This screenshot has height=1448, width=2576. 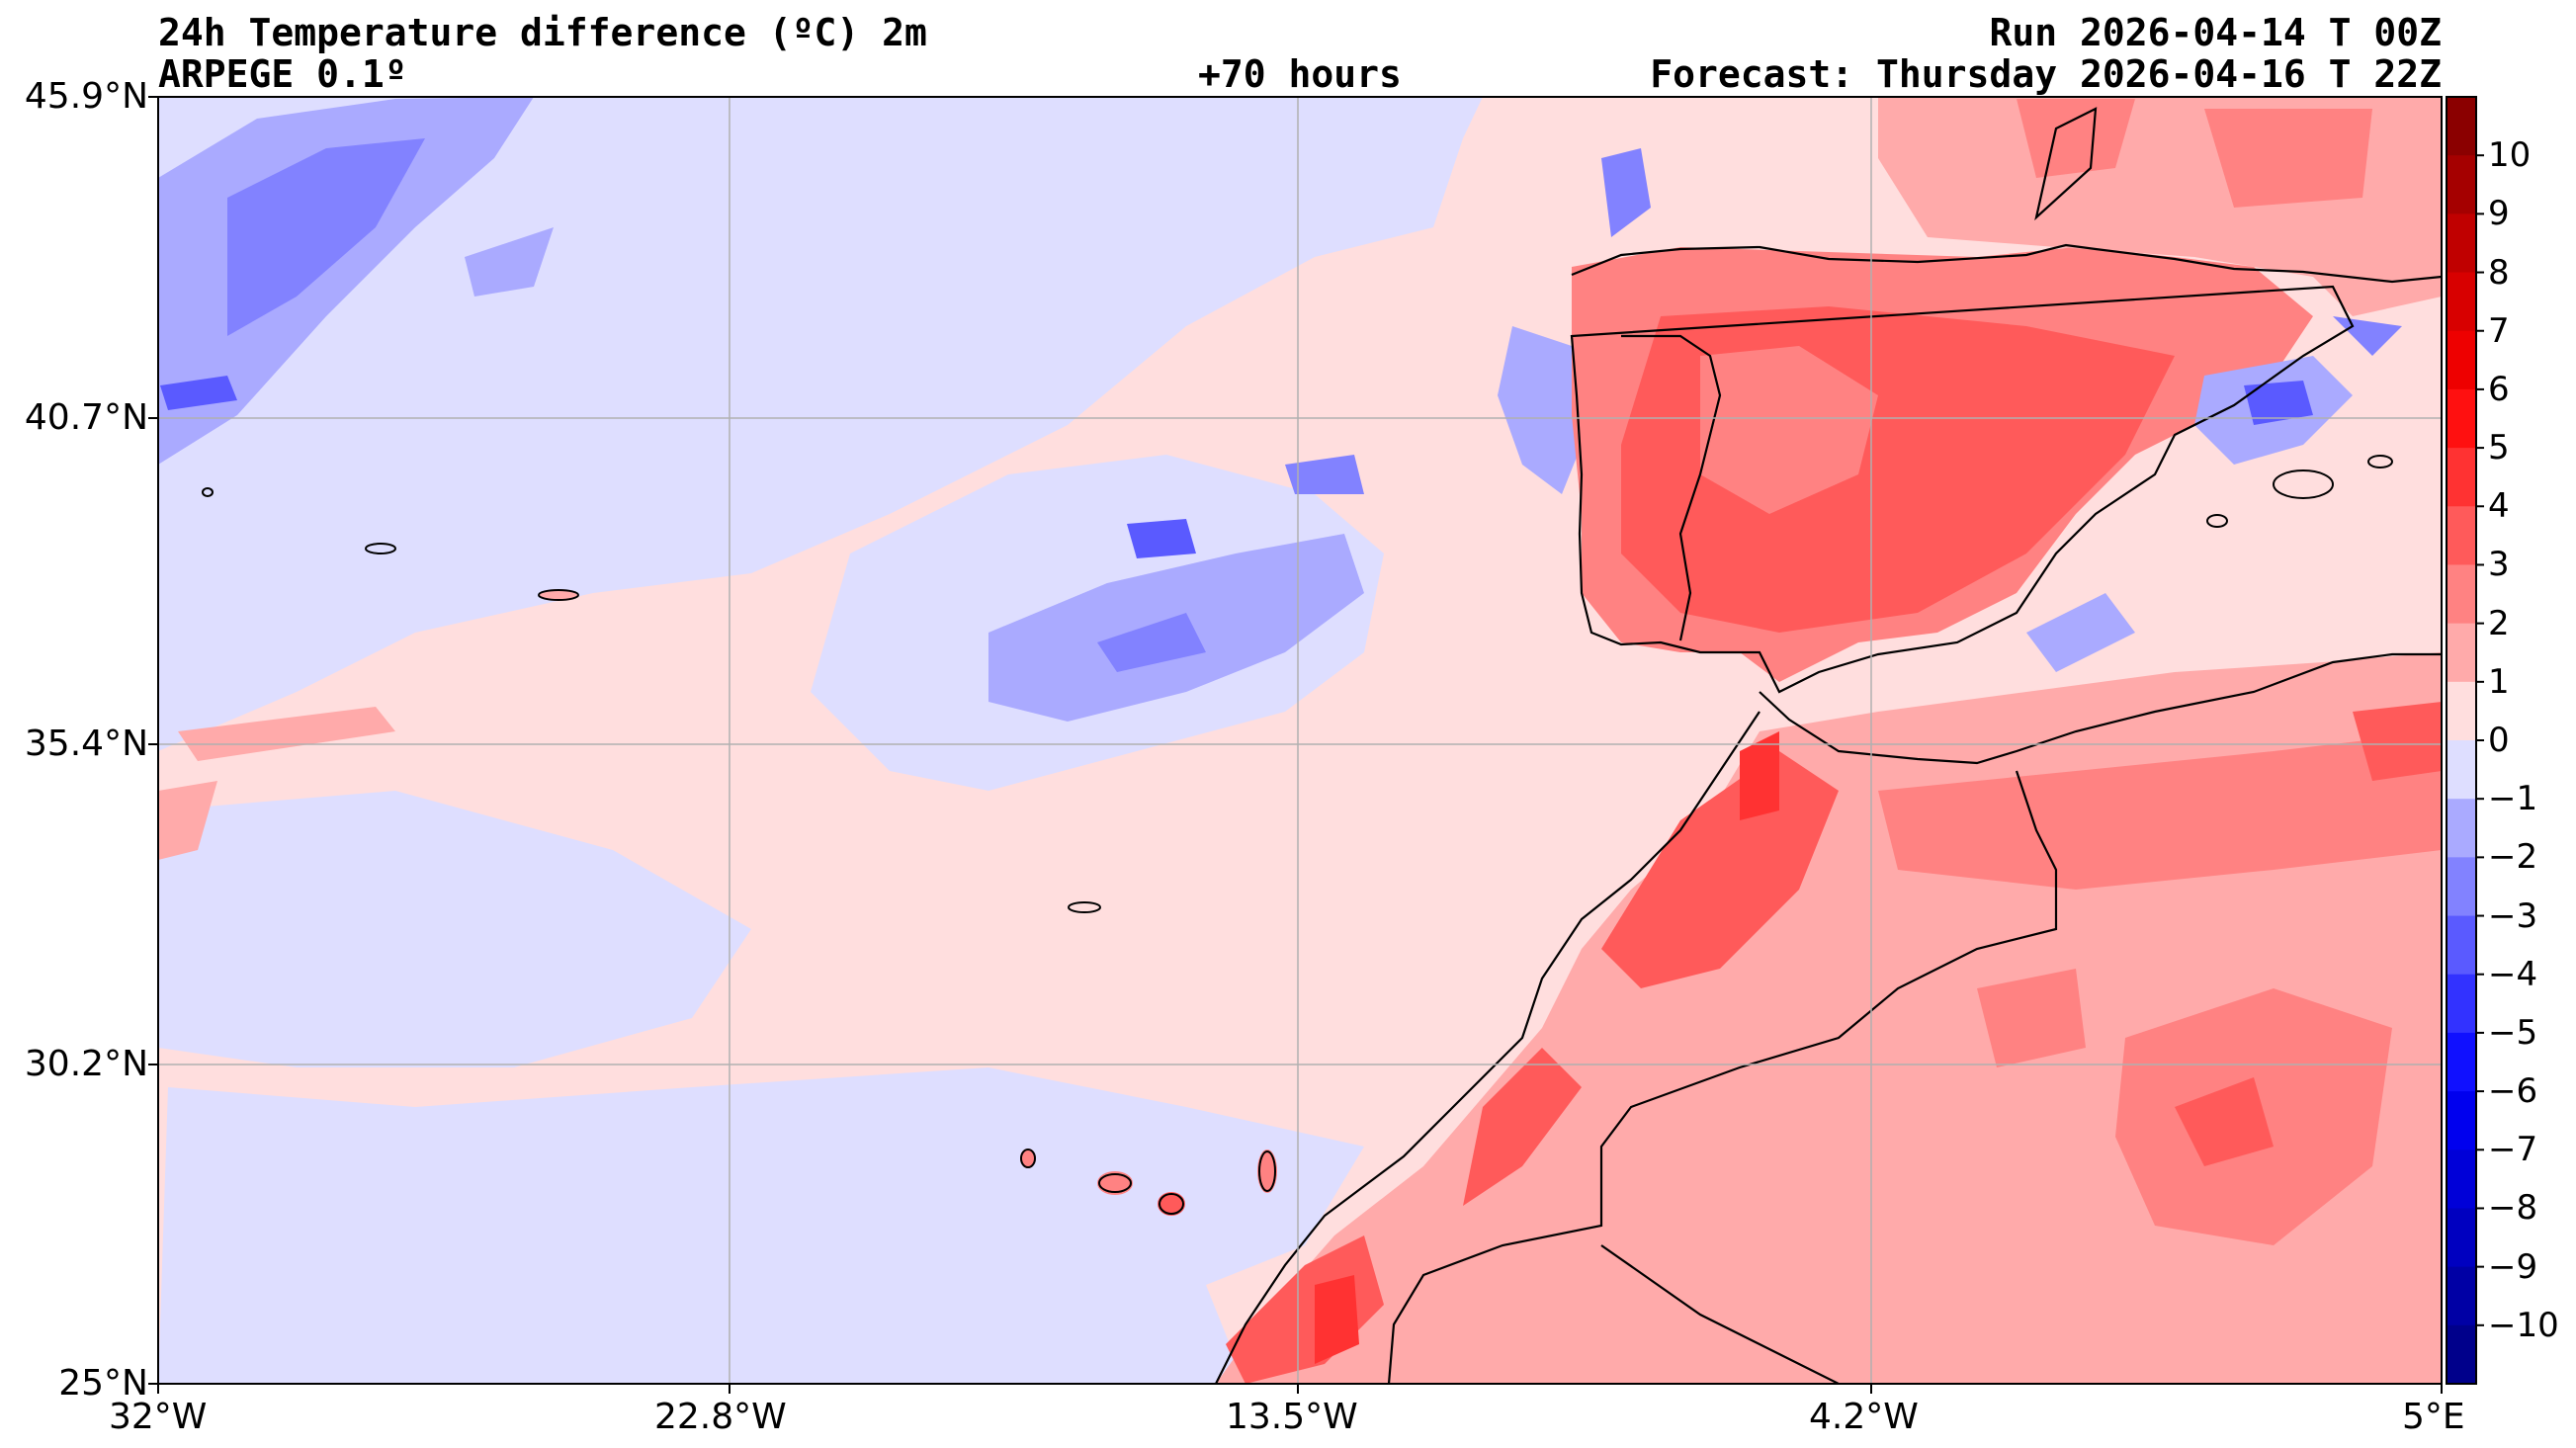 What do you see at coordinates (2499, 681) in the screenshot?
I see `colorbar-tick-label: 1` at bounding box center [2499, 681].